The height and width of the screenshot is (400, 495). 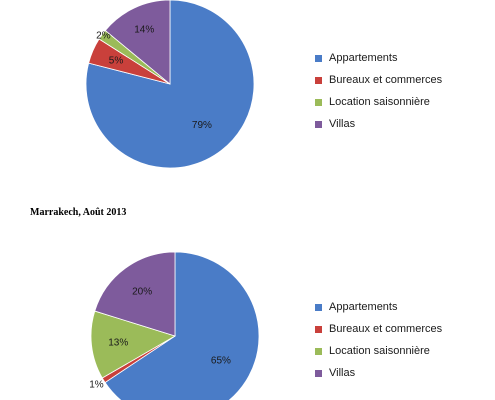 What do you see at coordinates (78, 212) in the screenshot?
I see `chart-2-title: Marrakech, Août 2013` at bounding box center [78, 212].